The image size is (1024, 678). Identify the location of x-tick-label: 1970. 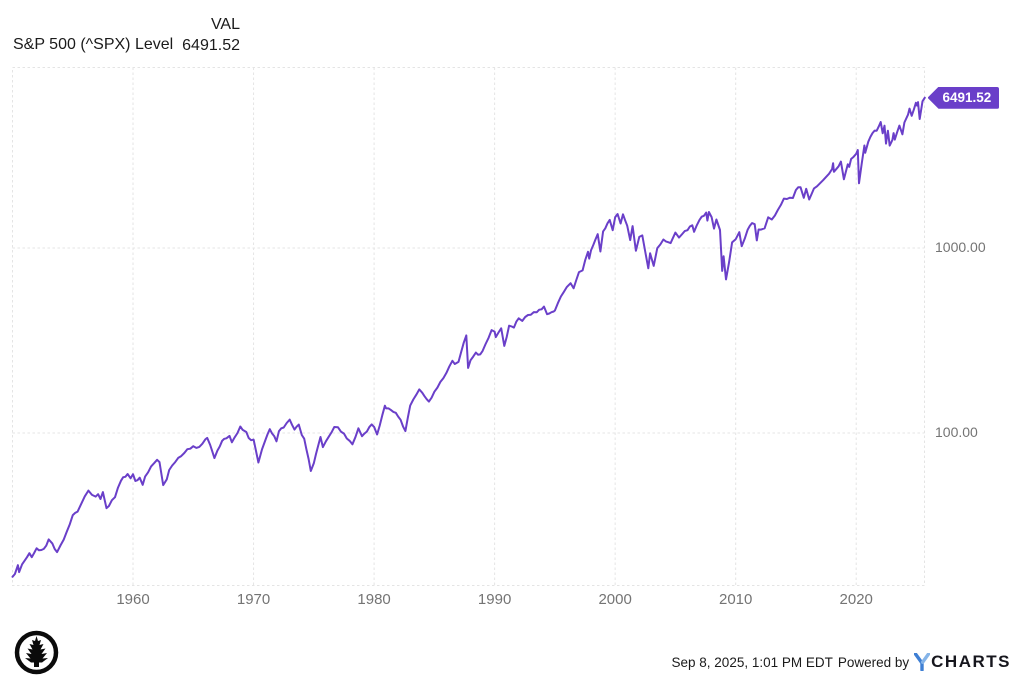
(253, 599).